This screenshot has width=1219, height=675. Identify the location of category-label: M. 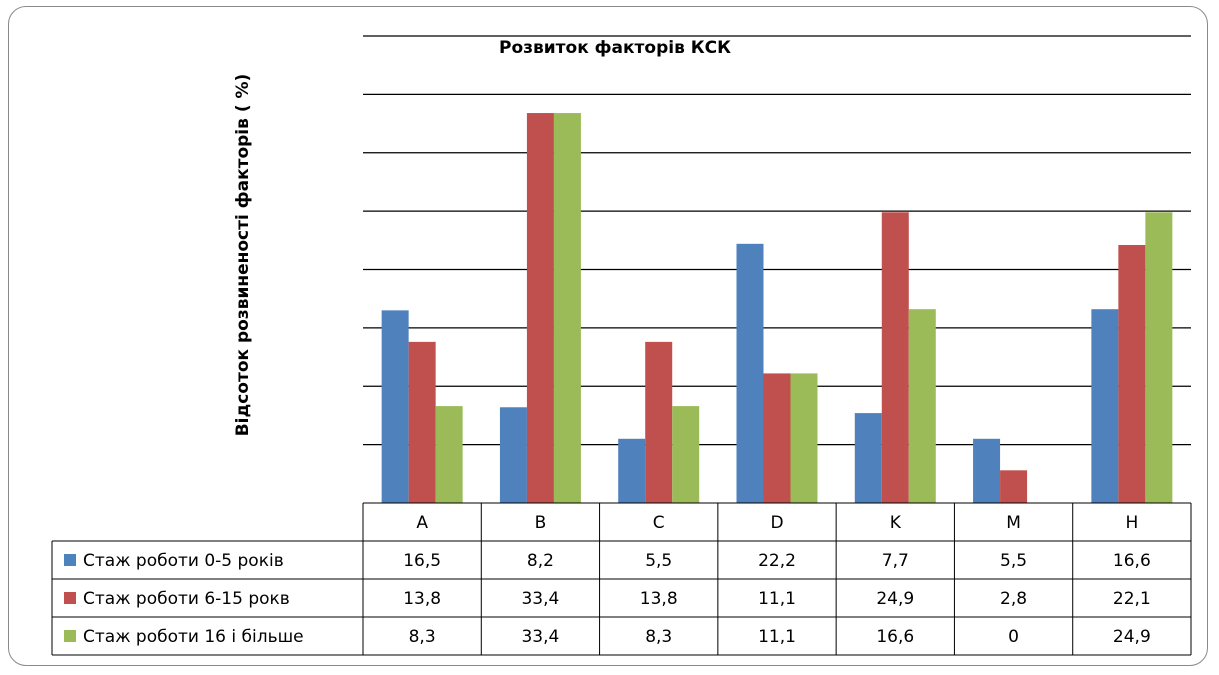
(1013, 523).